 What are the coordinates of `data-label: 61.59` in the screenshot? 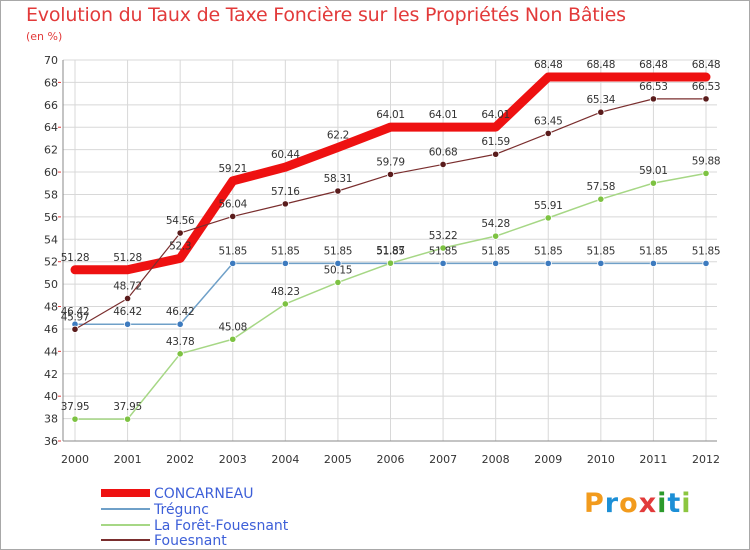 It's located at (495, 142).